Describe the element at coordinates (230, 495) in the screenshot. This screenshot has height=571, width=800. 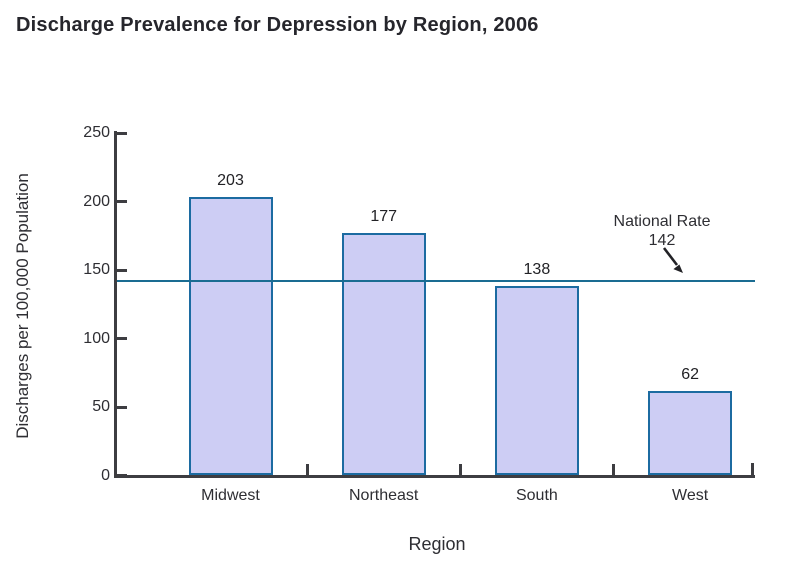
I see `category-label-midwest: Midwest` at that location.